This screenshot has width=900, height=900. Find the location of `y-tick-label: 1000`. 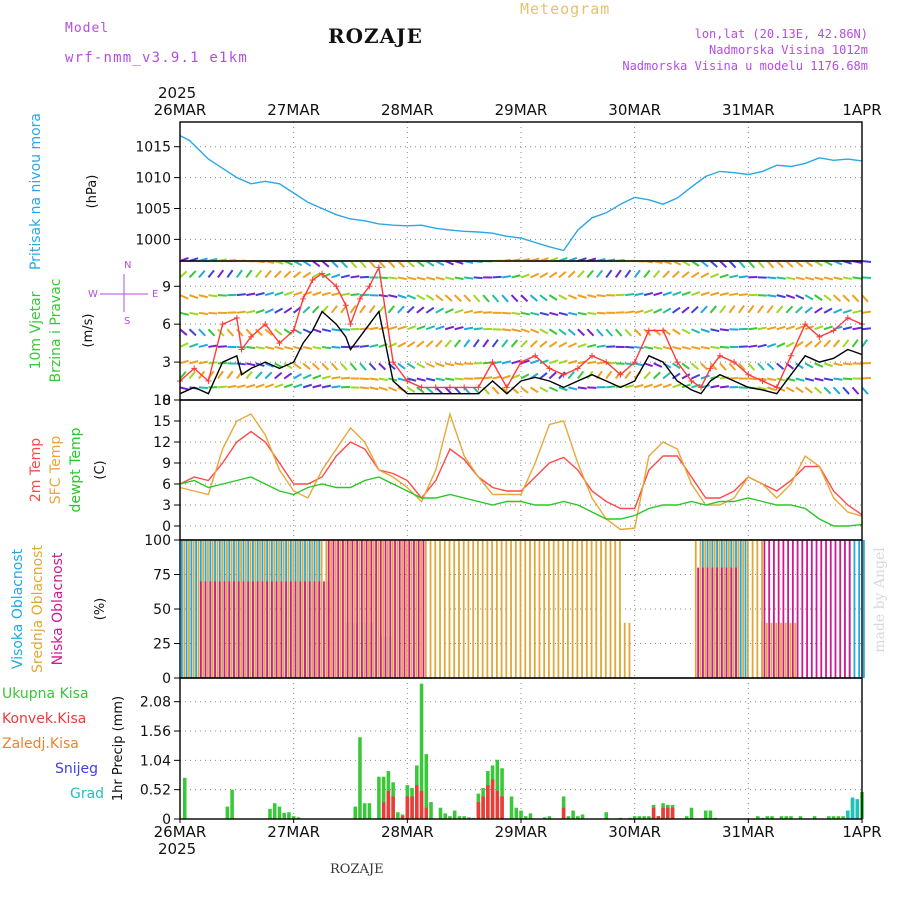

y-tick-label: 1000 is located at coordinates (153, 240).